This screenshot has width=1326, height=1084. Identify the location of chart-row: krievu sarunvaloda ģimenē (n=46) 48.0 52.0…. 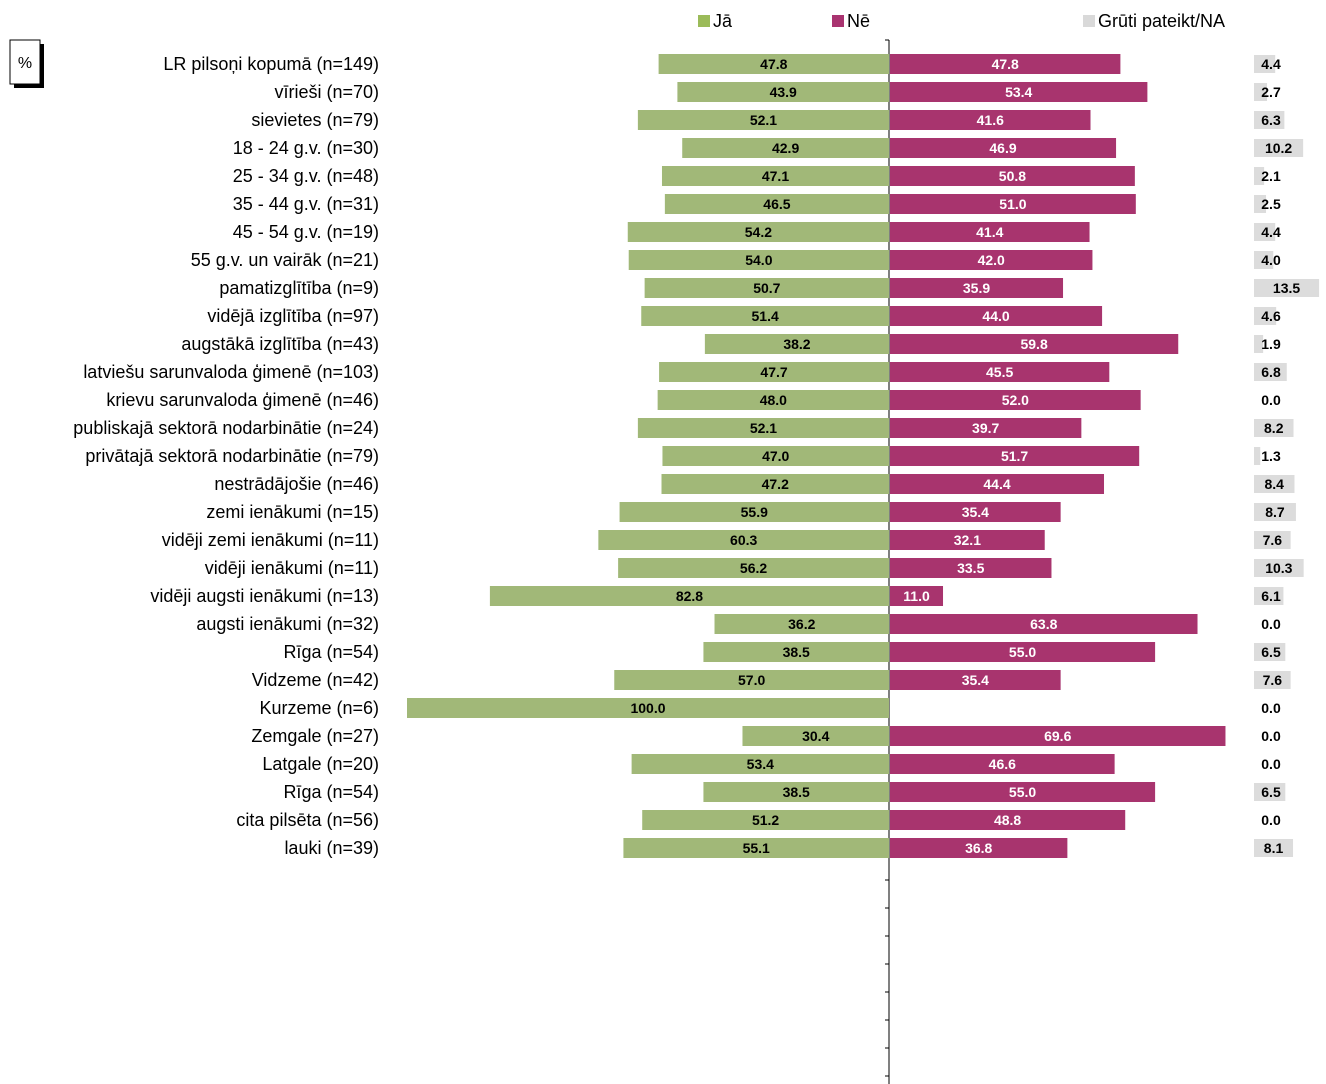
(693, 400).